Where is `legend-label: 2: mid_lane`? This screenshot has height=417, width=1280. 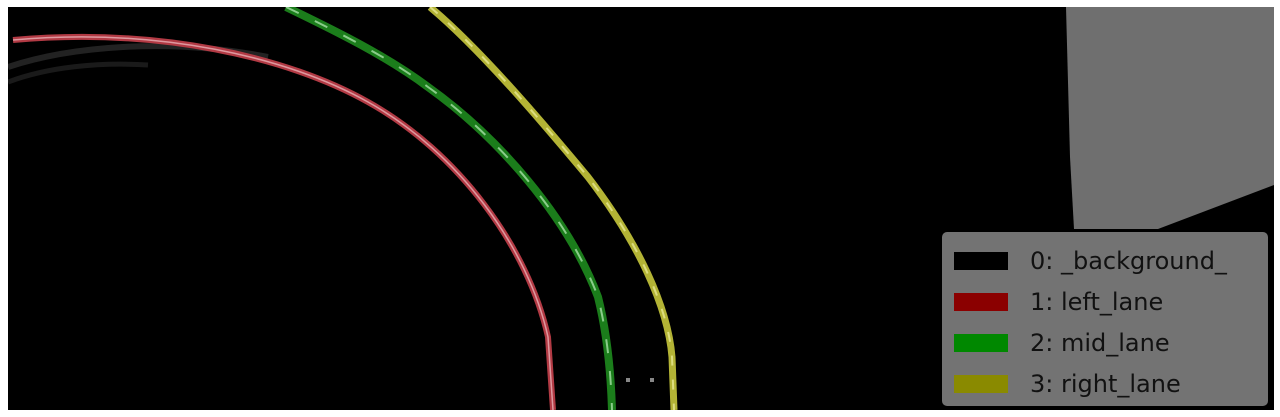 legend-label: 2: mid_lane is located at coordinates (1100, 342).